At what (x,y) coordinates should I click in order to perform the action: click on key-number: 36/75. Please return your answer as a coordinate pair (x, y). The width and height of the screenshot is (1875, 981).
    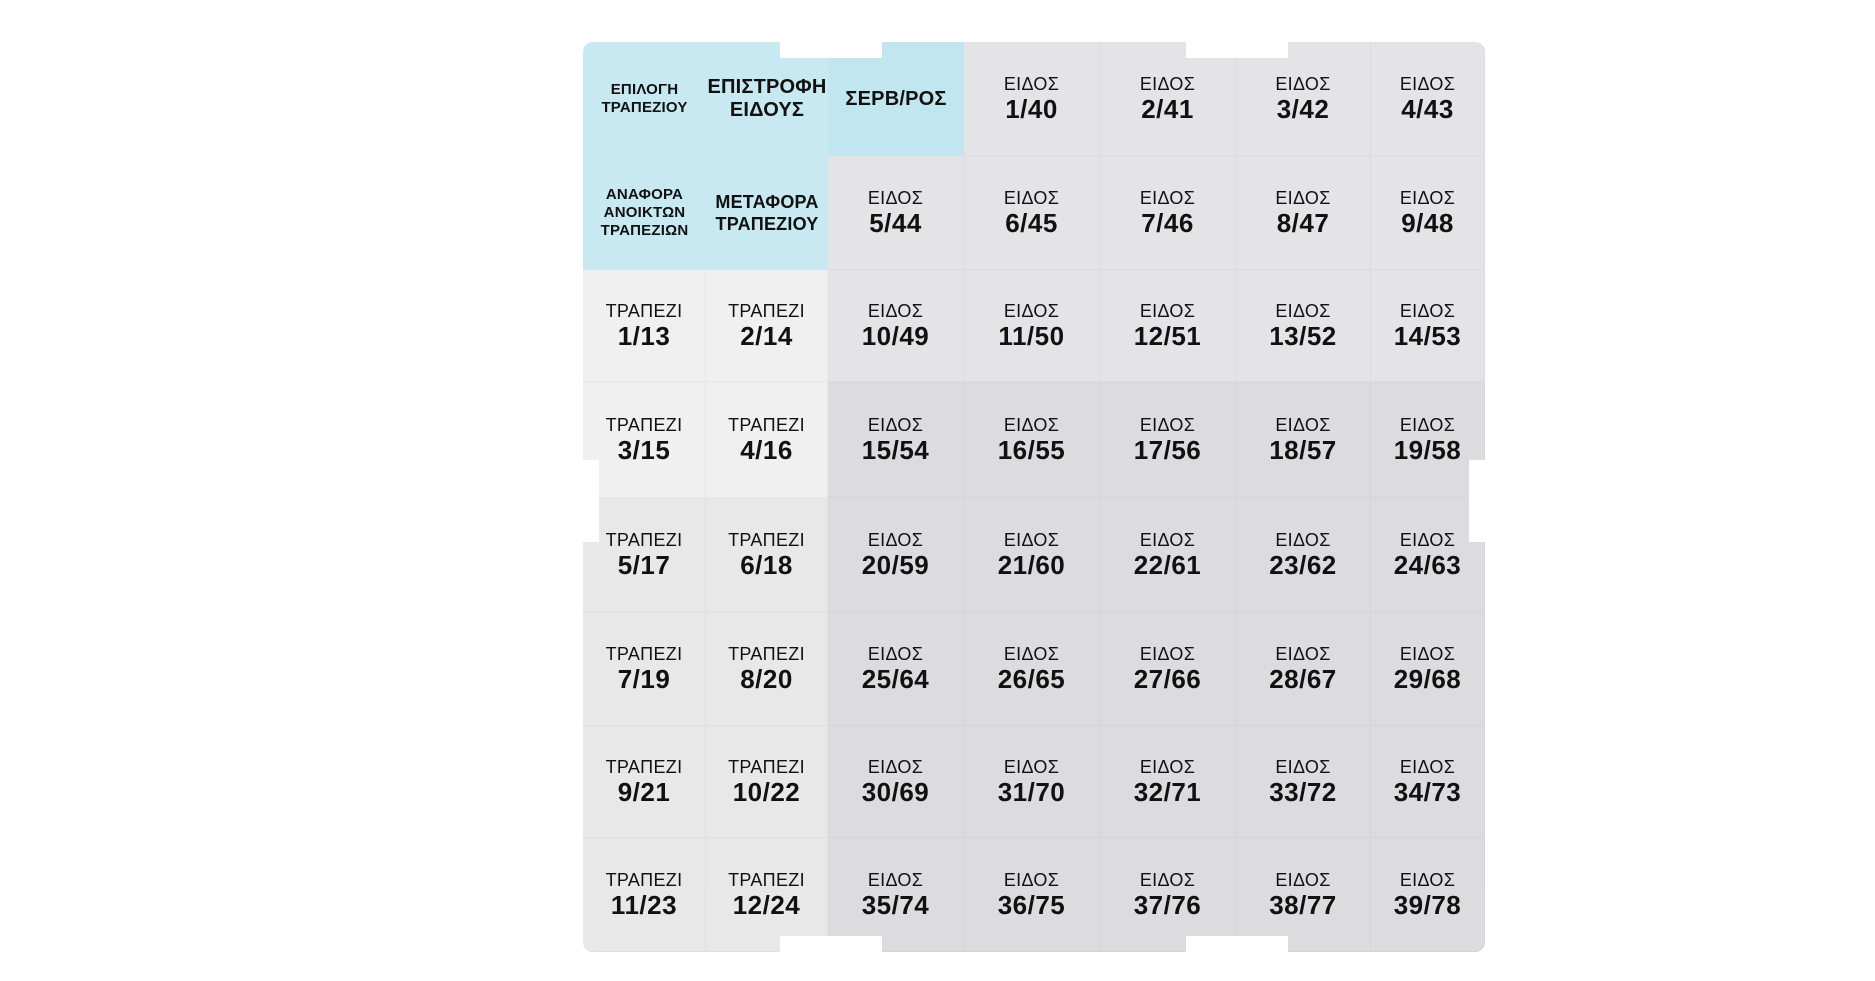
    Looking at the image, I should click on (1031, 904).